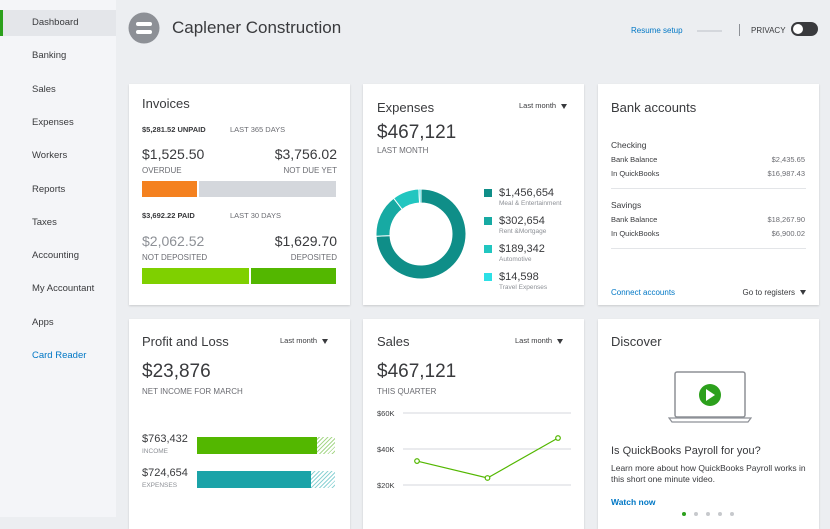  What do you see at coordinates (58, 23) in the screenshot?
I see `nav-item: Dashboard` at bounding box center [58, 23].